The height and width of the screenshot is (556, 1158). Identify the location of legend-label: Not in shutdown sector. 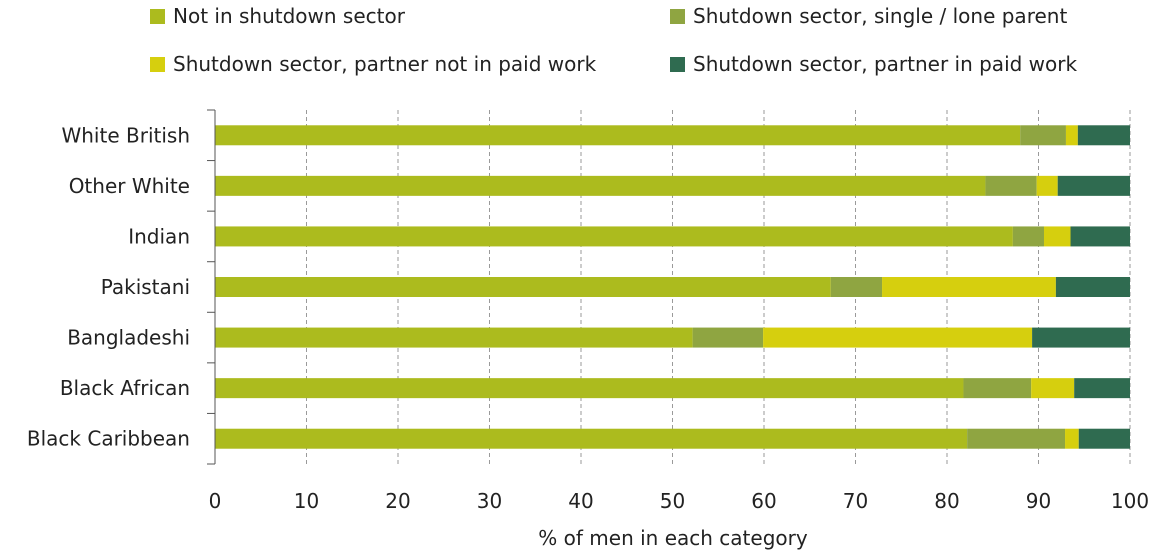
(289, 16).